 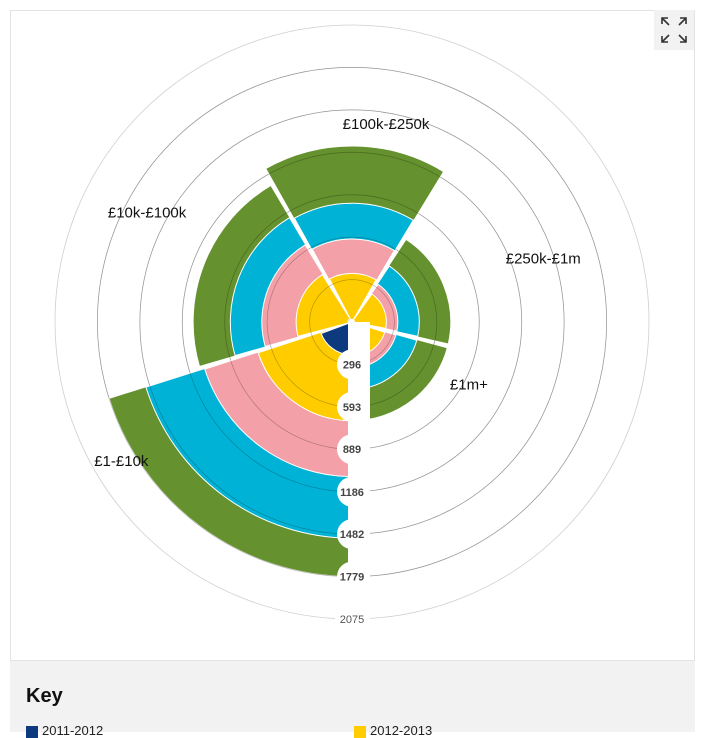 I want to click on tick-label-2075: 2075, so click(x=352, y=620).